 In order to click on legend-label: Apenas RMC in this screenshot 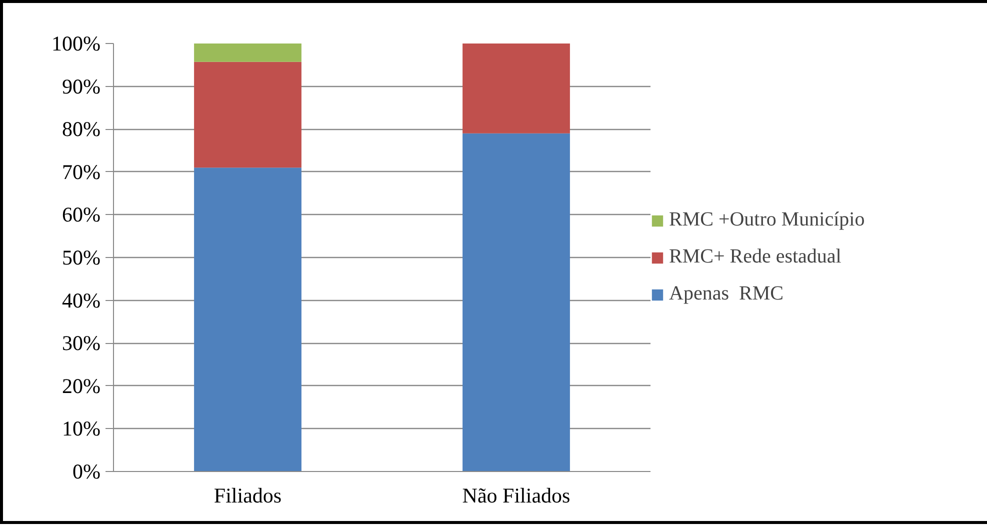, I will do `click(726, 294)`.